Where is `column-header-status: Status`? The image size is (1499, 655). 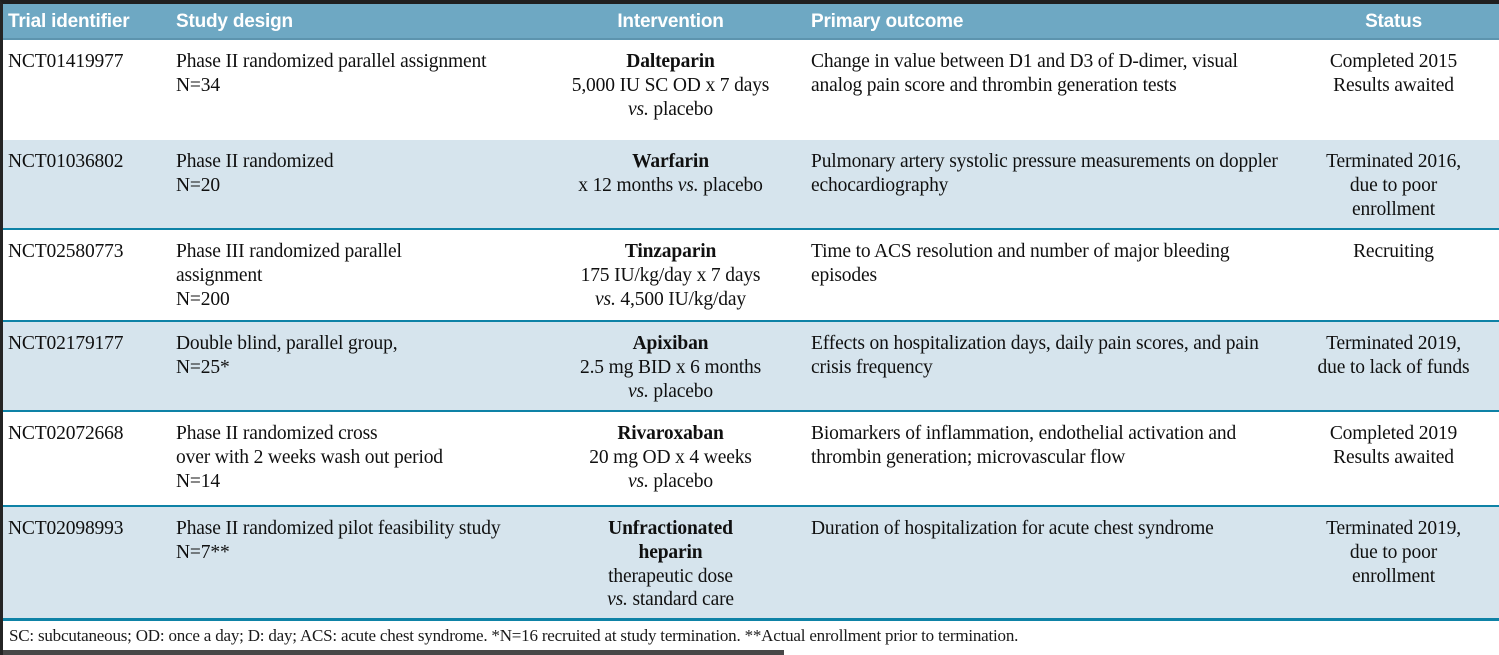 column-header-status: Status is located at coordinates (1393, 21).